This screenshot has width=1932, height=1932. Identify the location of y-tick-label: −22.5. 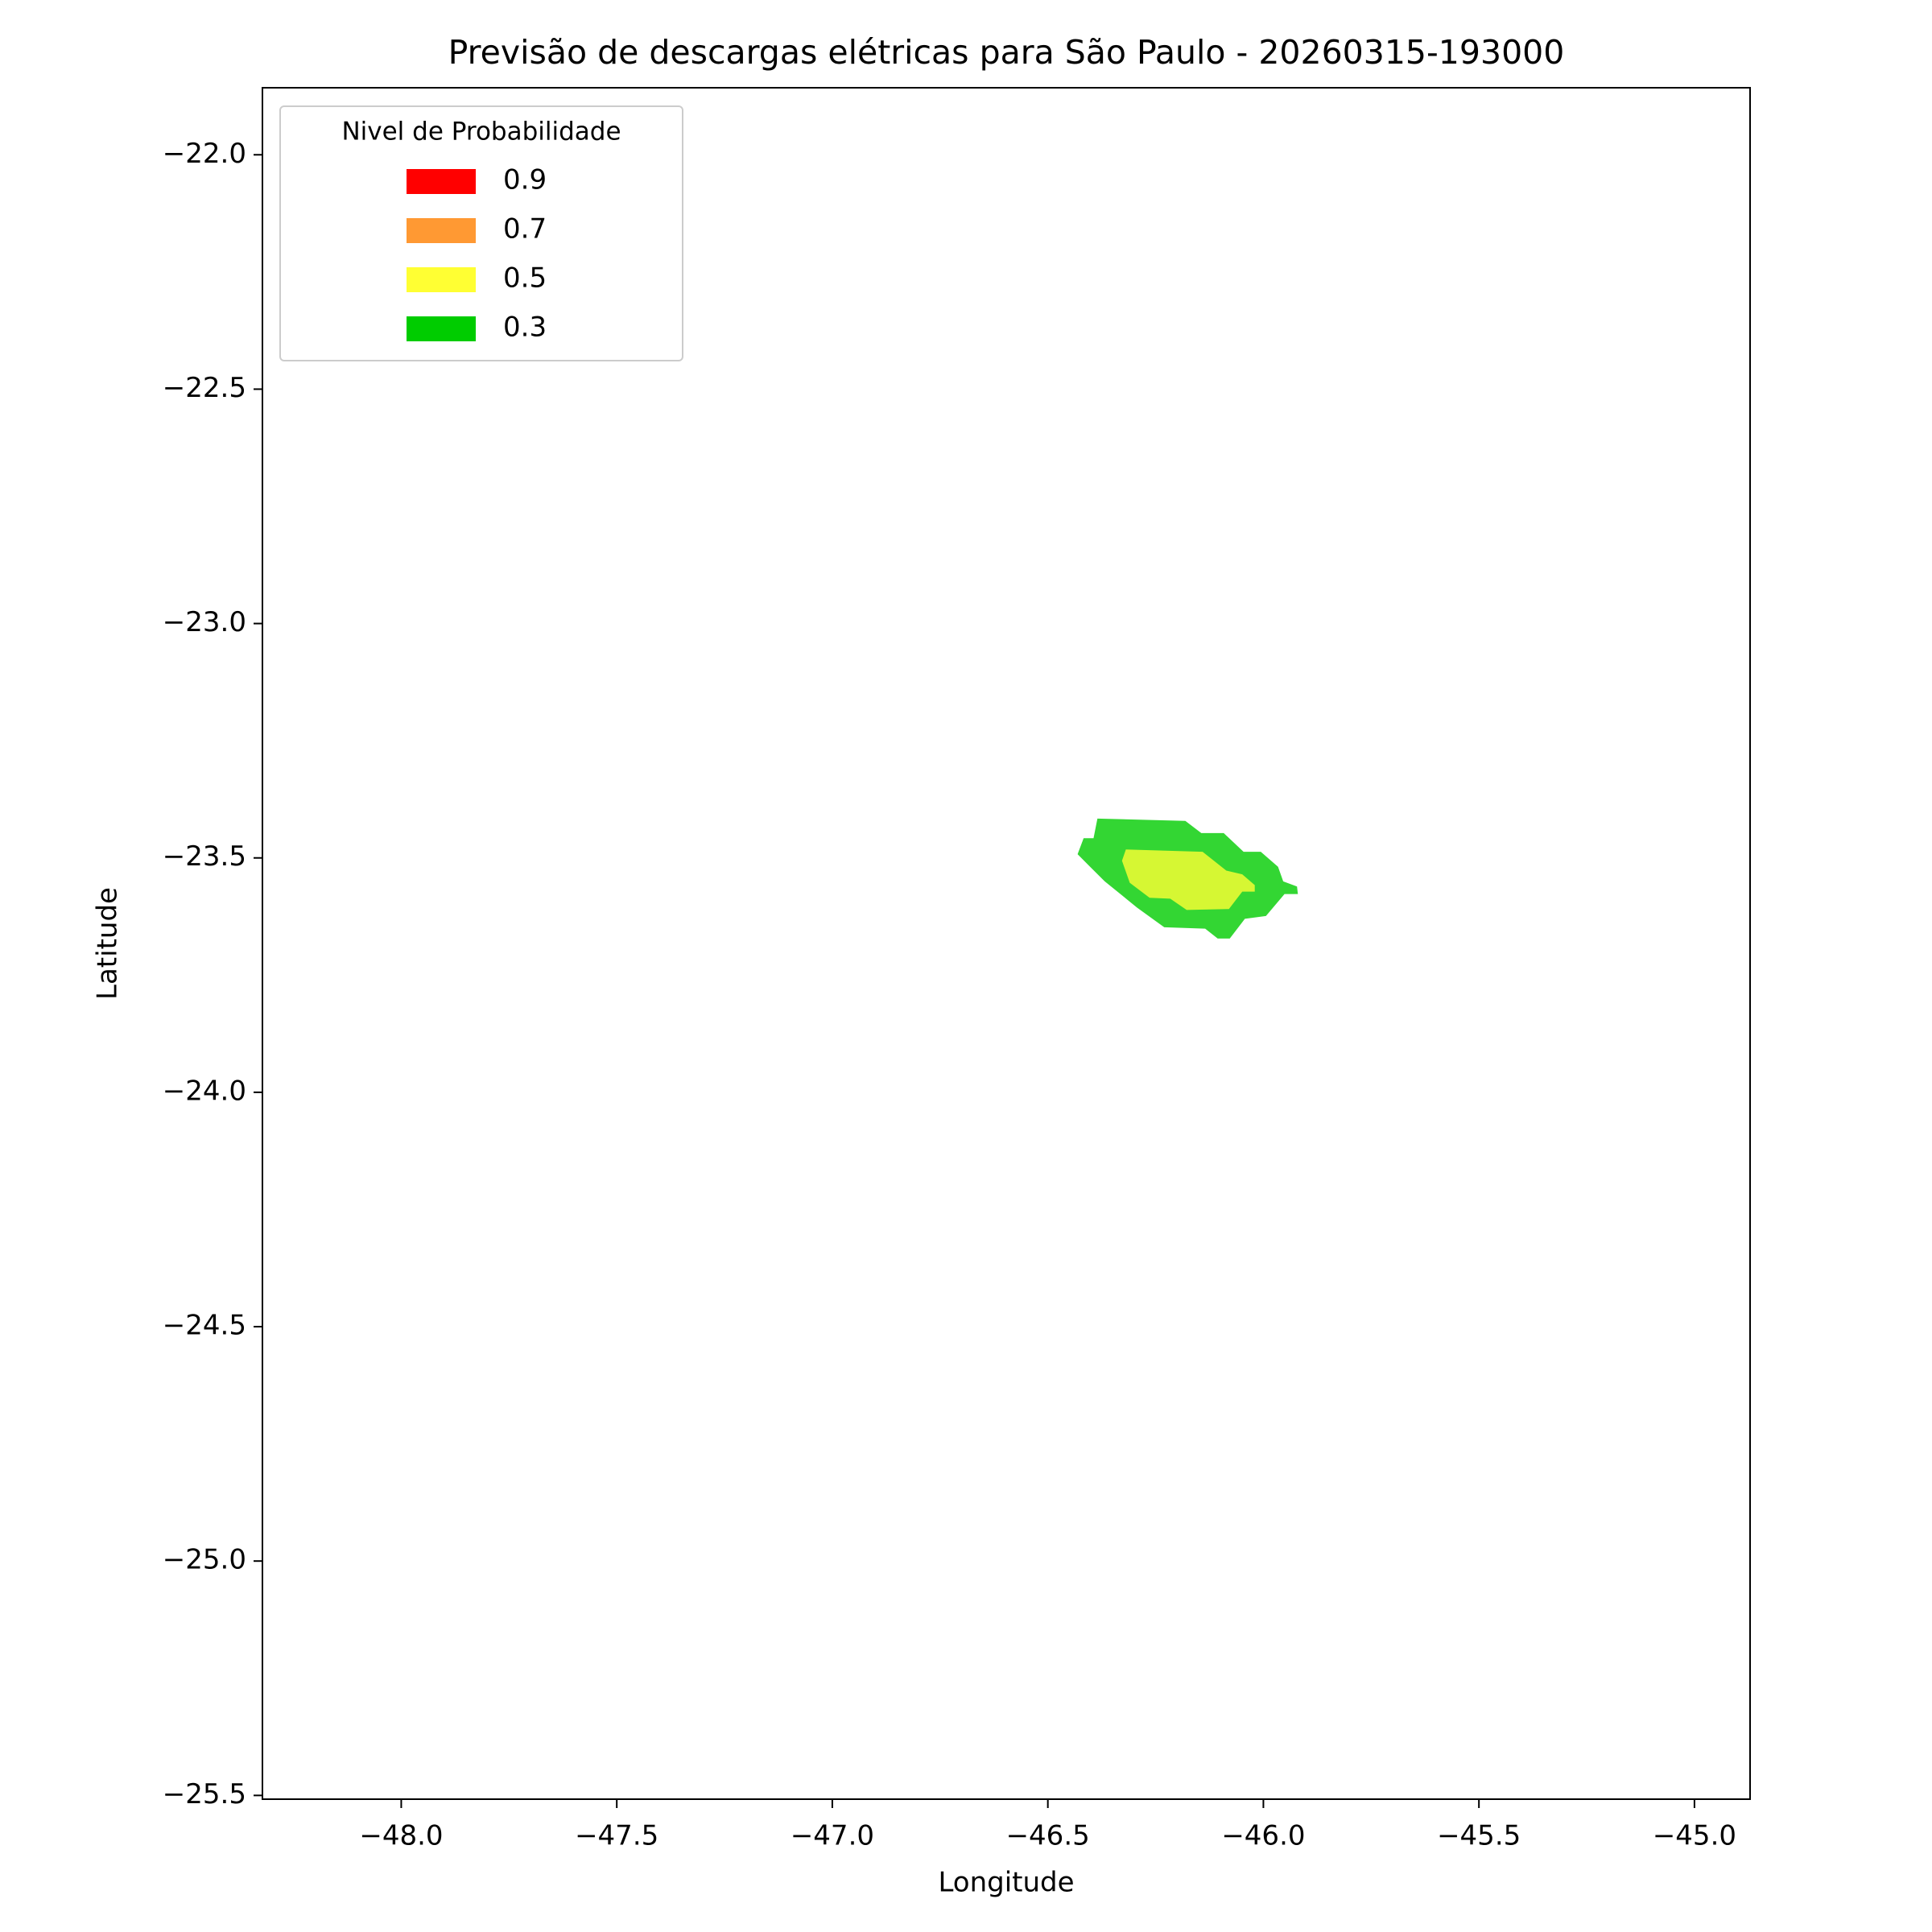
(204, 388).